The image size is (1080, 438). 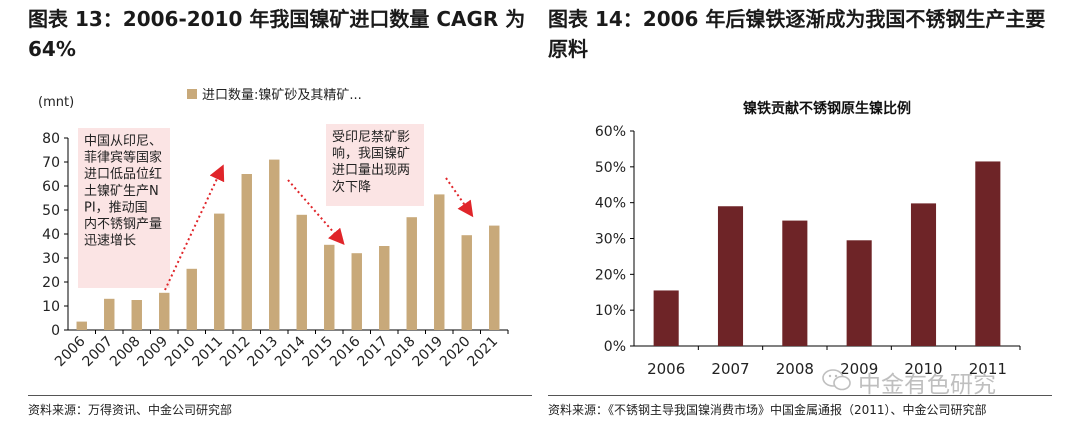 What do you see at coordinates (610, 168) in the screenshot?
I see `right-y-tick-label: 50%` at bounding box center [610, 168].